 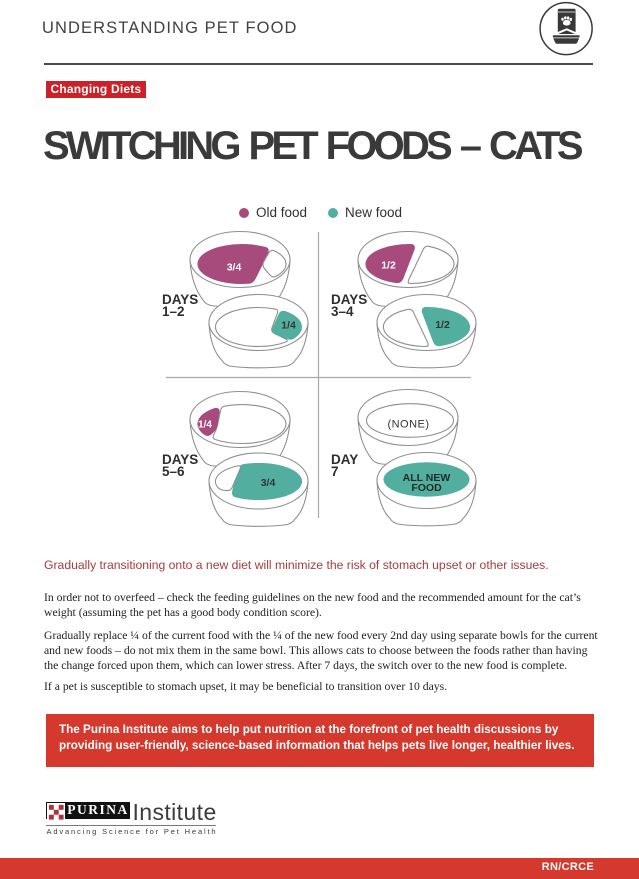 What do you see at coordinates (408, 425) in the screenshot?
I see `svg-text: (NONE)` at bounding box center [408, 425].